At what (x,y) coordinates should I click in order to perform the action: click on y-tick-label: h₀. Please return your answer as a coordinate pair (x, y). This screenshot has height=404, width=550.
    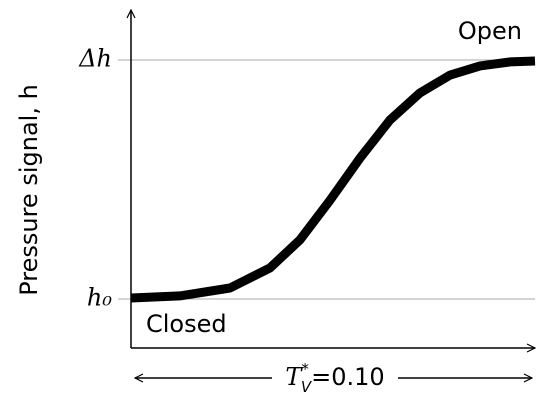
    Looking at the image, I should click on (99, 298).